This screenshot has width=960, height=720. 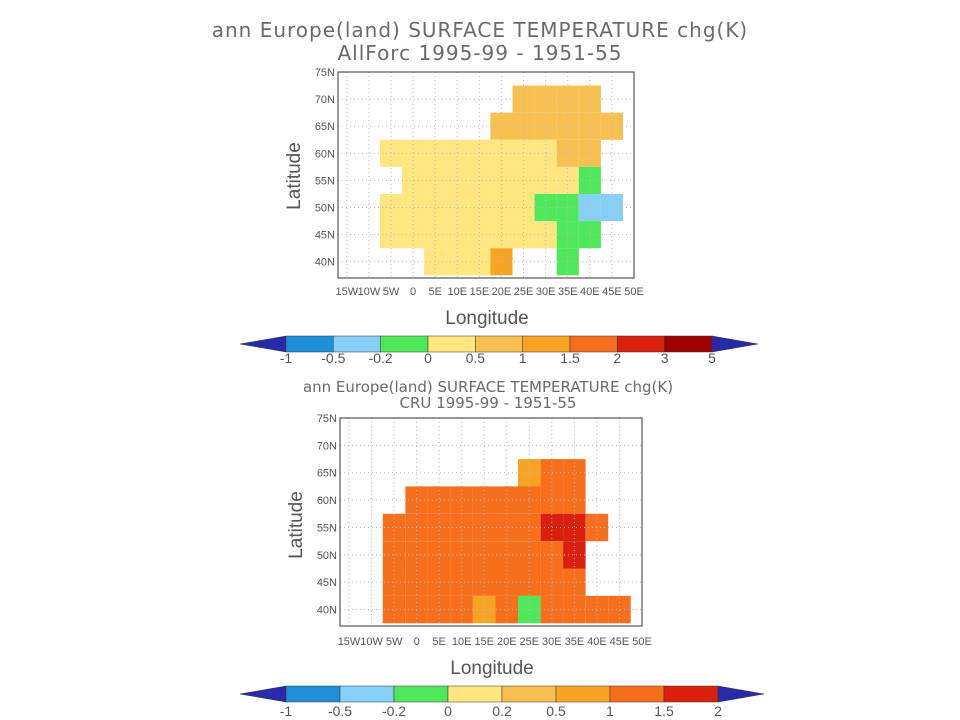 What do you see at coordinates (325, 181) in the screenshot?
I see `y-tick-label: 55N` at bounding box center [325, 181].